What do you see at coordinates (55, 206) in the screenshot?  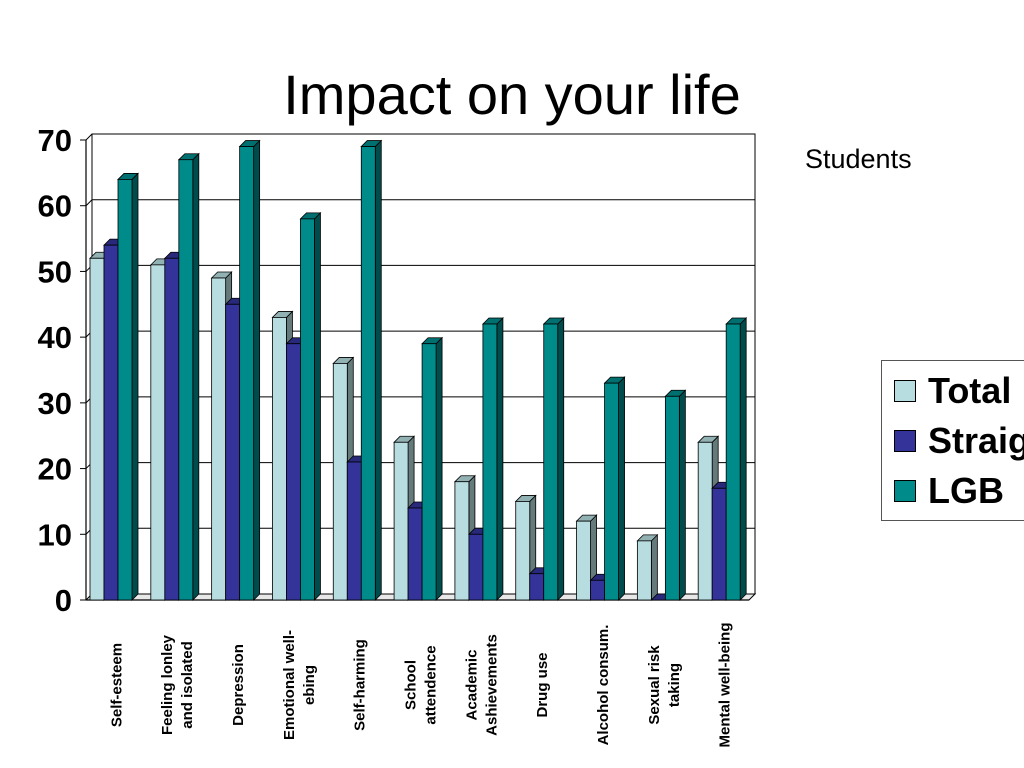 I see `y-tick-label: 60` at bounding box center [55, 206].